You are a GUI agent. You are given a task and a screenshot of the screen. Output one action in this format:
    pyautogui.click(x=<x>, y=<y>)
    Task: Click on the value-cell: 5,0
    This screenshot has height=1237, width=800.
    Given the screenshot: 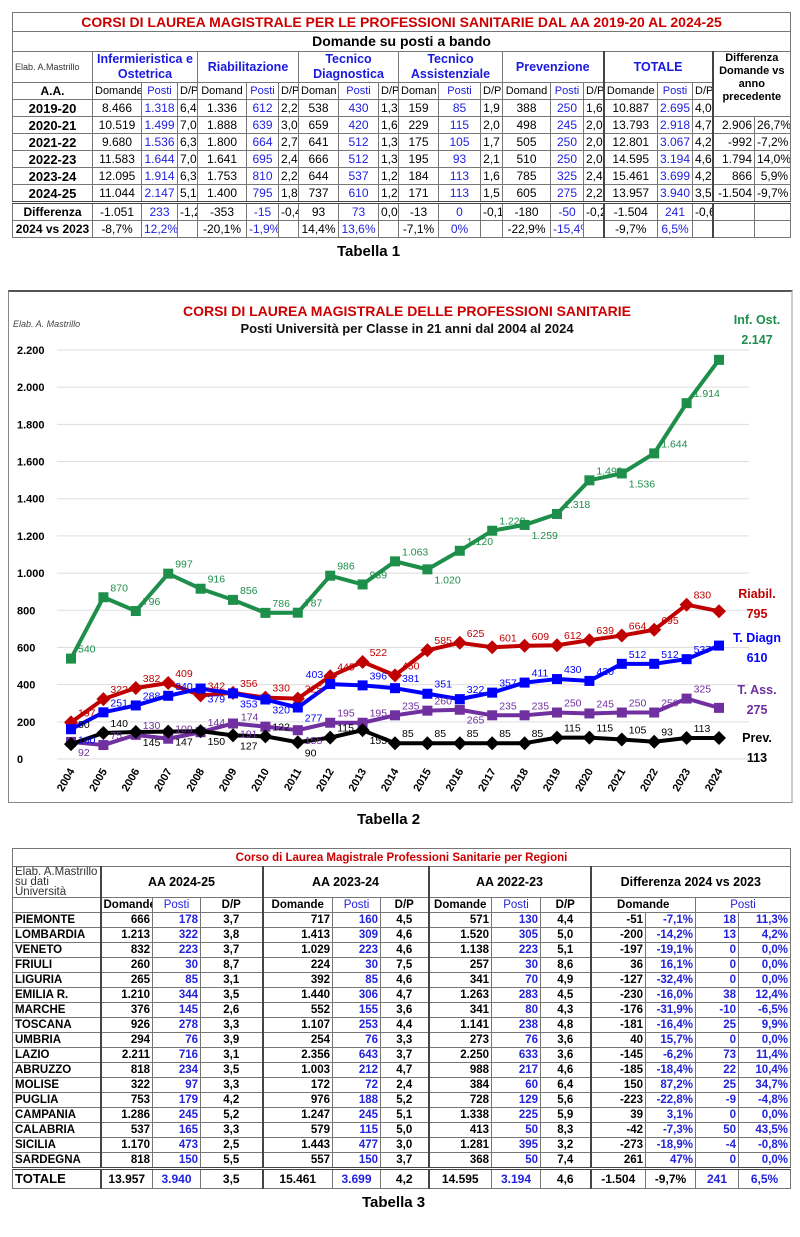 What is the action you would take?
    pyautogui.click(x=565, y=935)
    